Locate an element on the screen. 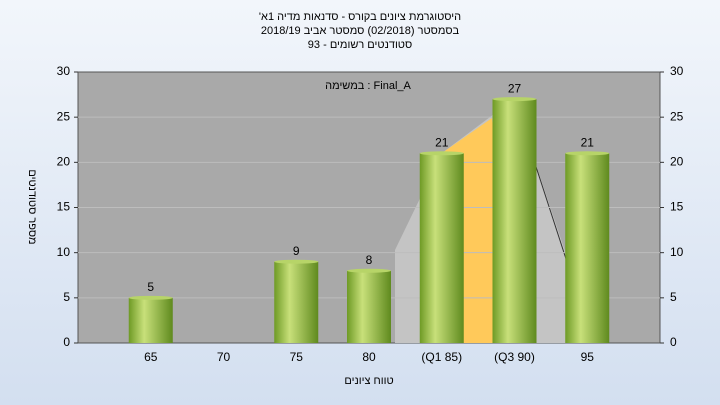  y2-tick-label: 25 is located at coordinates (677, 116).